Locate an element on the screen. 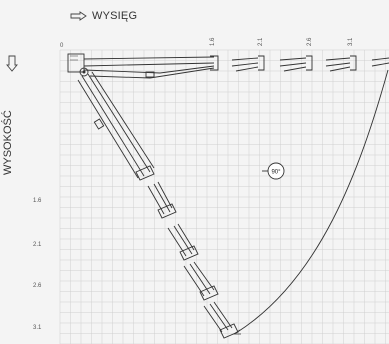 Image resolution: width=389 pixels, height=344 pixels. reach-tick-labels: 1.6 2.1 2.6 3.1 is located at coordinates (282, 41).